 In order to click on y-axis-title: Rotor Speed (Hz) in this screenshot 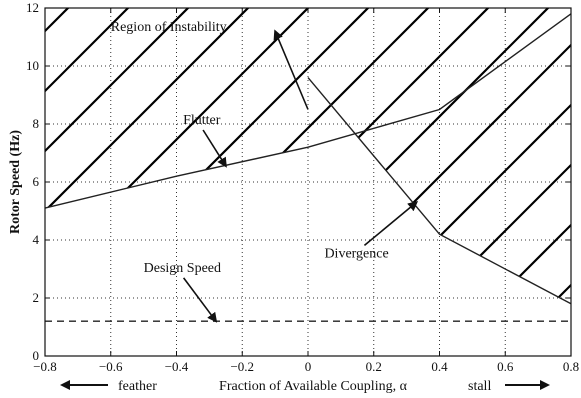, I will do `click(15, 182)`.